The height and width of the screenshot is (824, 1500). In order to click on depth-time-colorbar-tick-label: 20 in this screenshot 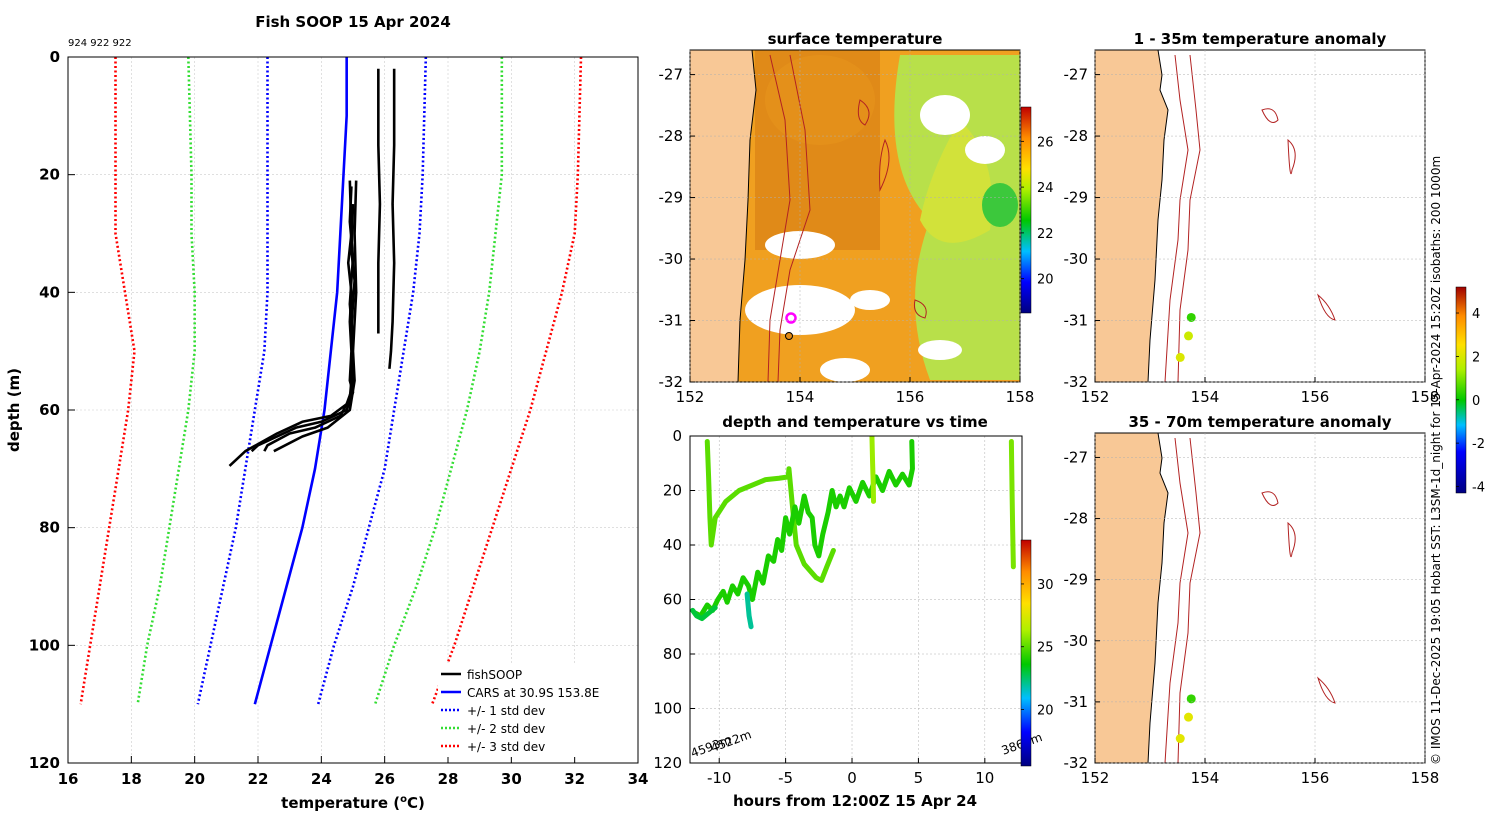, I will do `click(1045, 711)`.